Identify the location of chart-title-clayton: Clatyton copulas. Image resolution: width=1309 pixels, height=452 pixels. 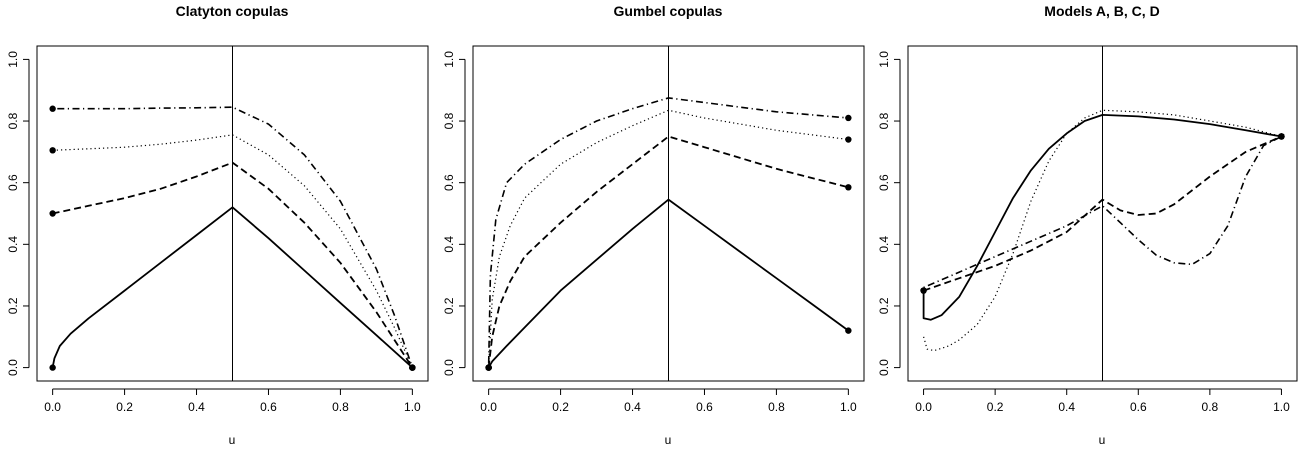
(232, 11).